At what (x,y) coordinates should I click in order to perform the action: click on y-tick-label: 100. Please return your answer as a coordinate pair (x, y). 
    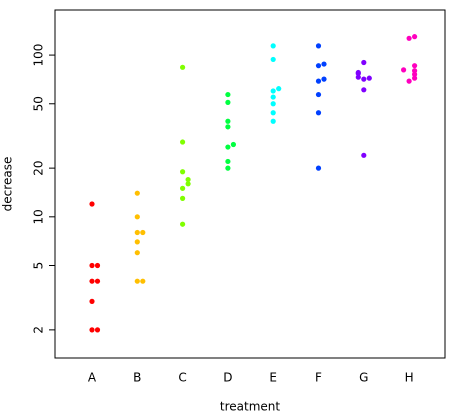
    Looking at the image, I should click on (39, 55).